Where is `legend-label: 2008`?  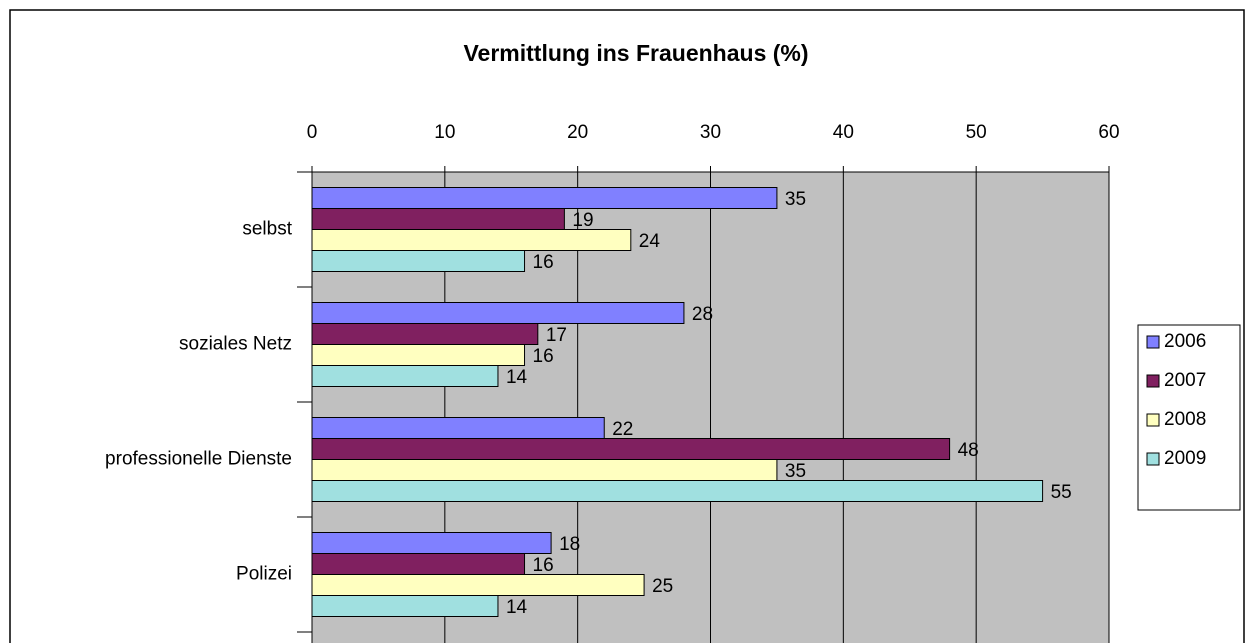 legend-label: 2008 is located at coordinates (1185, 419).